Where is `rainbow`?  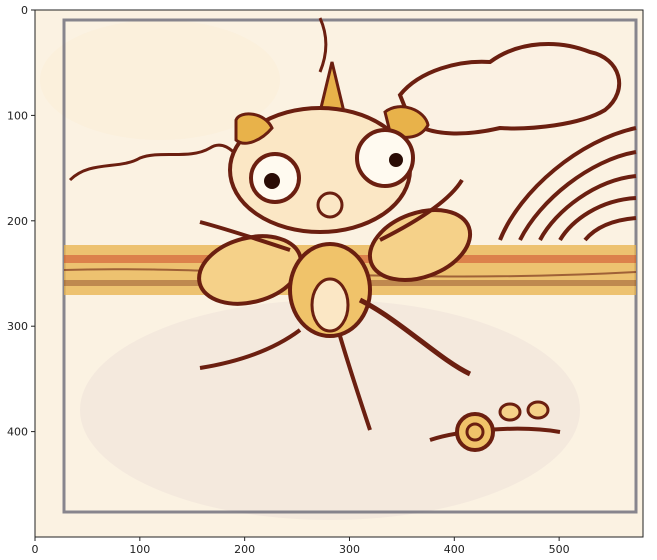 rainbow is located at coordinates (567, 184).